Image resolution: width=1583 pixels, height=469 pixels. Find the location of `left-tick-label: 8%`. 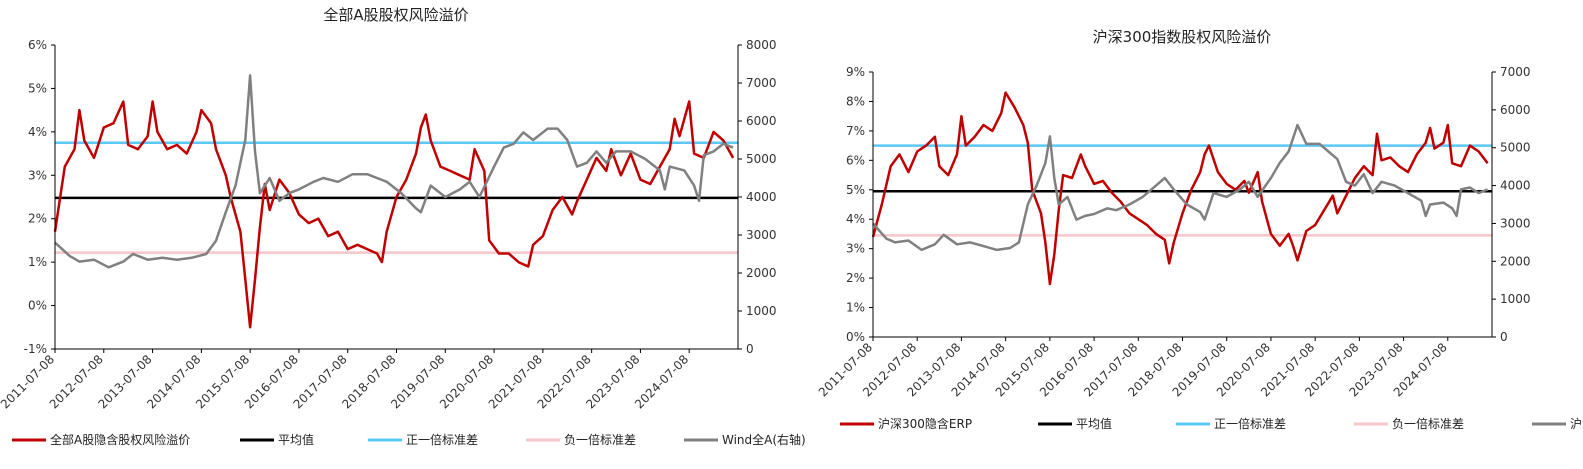

left-tick-label: 8% is located at coordinates (855, 101).